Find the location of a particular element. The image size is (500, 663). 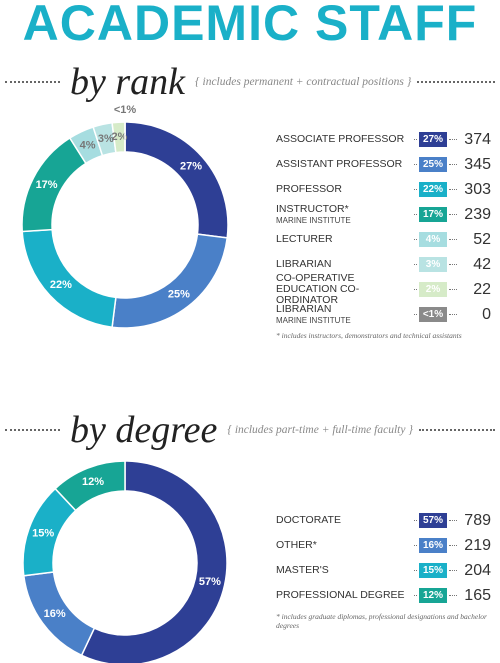

legend-row: DOCTORATE 57% 789 is located at coordinates (383, 520).